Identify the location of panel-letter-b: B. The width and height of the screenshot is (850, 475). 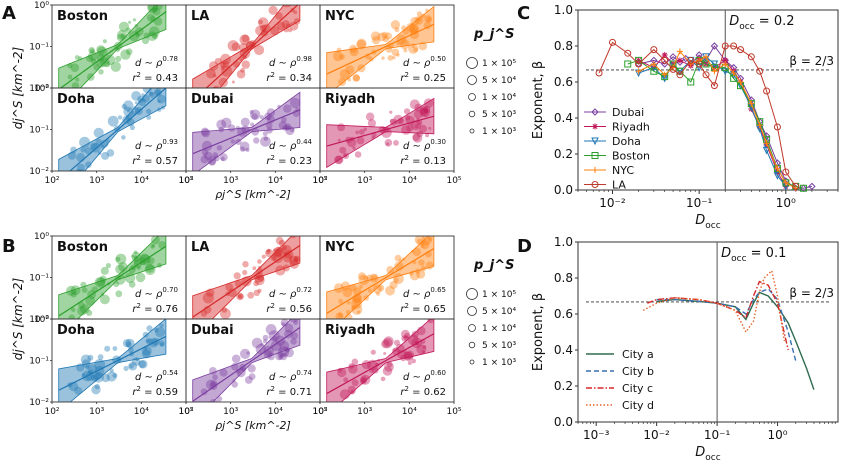
(9, 246).